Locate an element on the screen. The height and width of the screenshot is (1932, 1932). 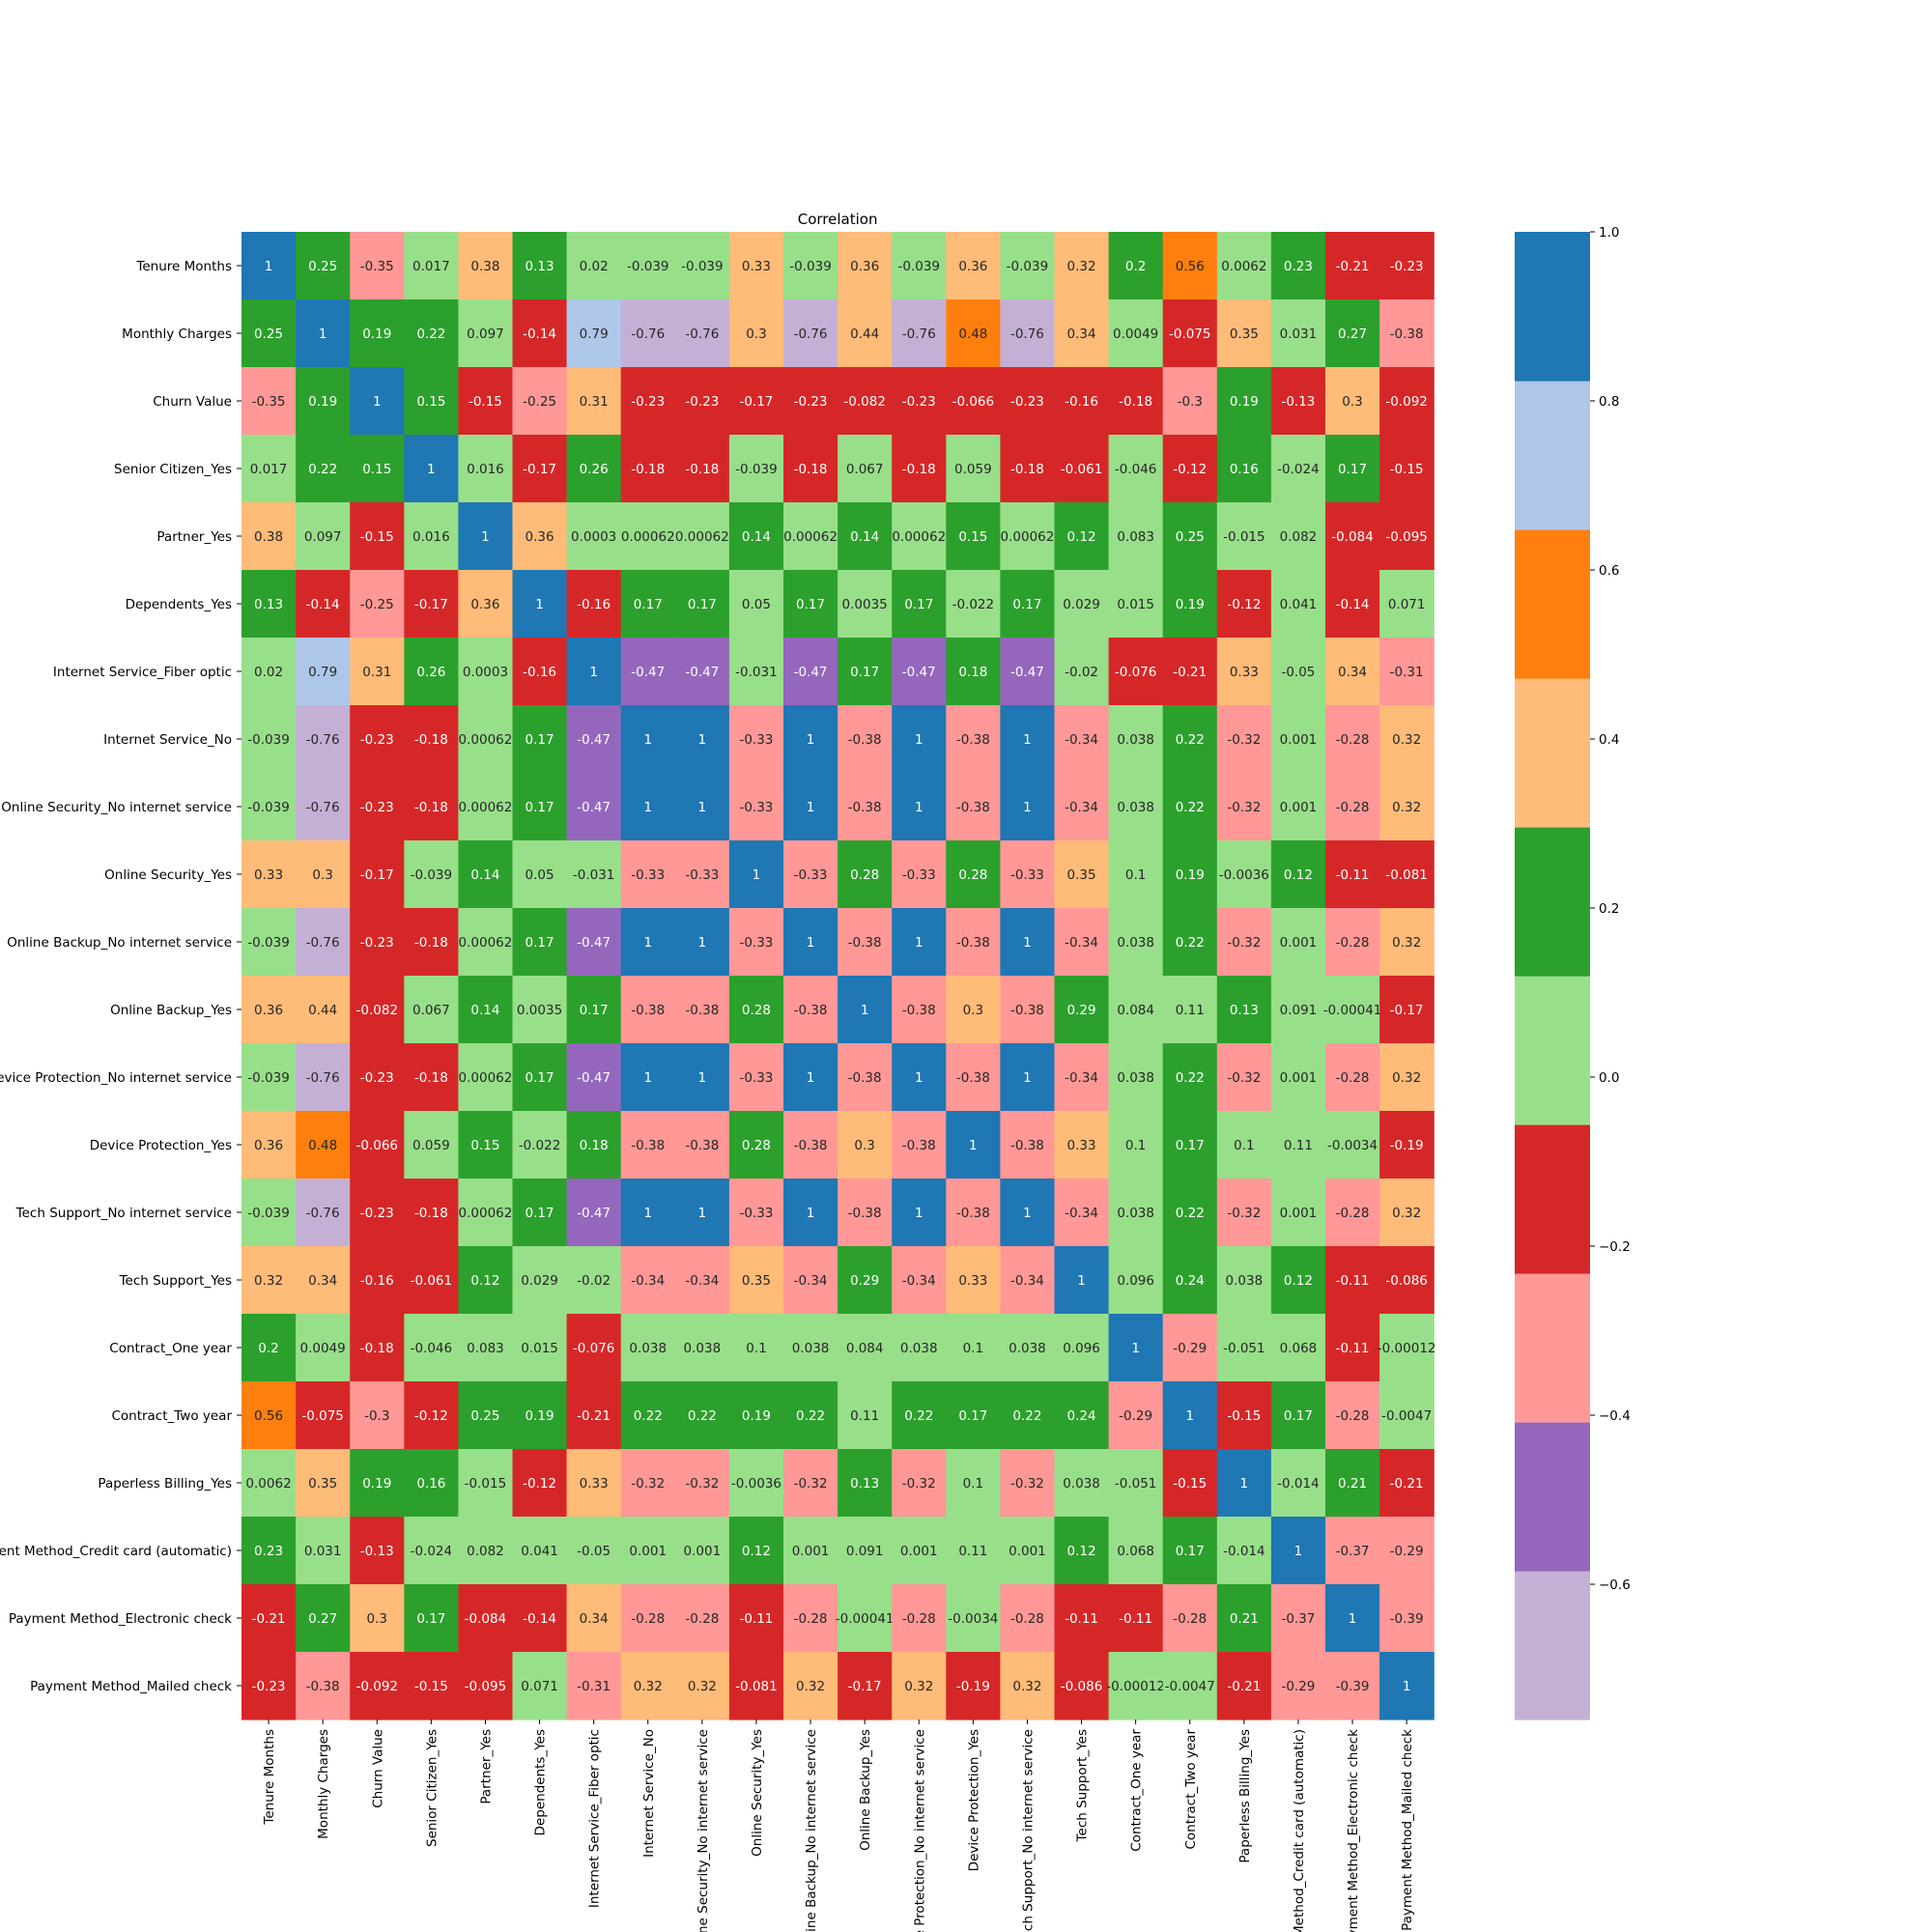
cell-value-label: 0.12 is located at coordinates (1081, 537).